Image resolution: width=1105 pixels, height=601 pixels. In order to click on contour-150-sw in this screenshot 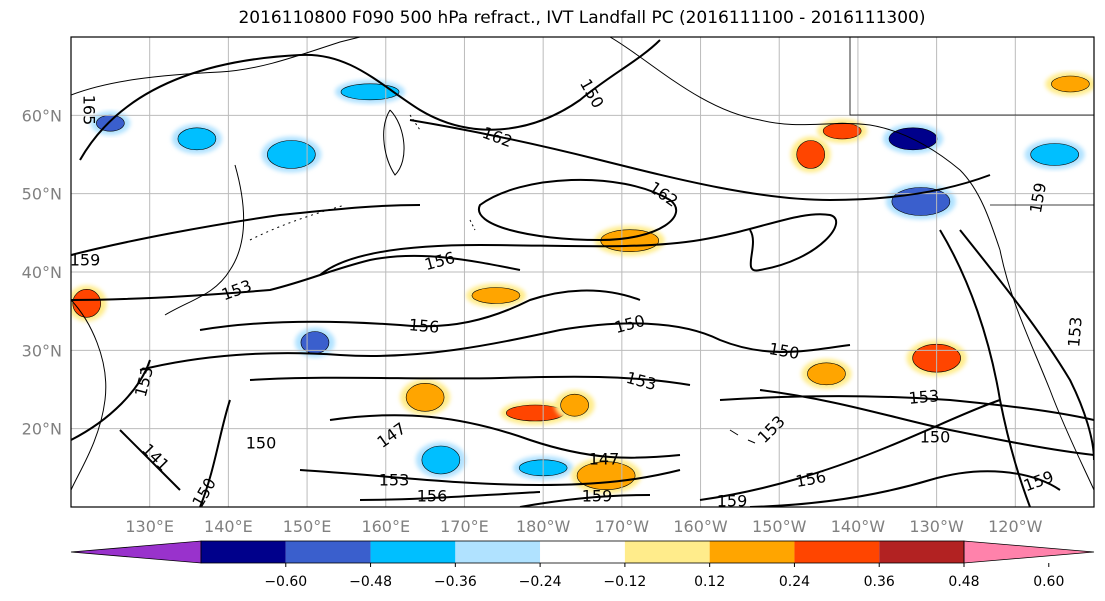, I will do `click(215, 453)`.